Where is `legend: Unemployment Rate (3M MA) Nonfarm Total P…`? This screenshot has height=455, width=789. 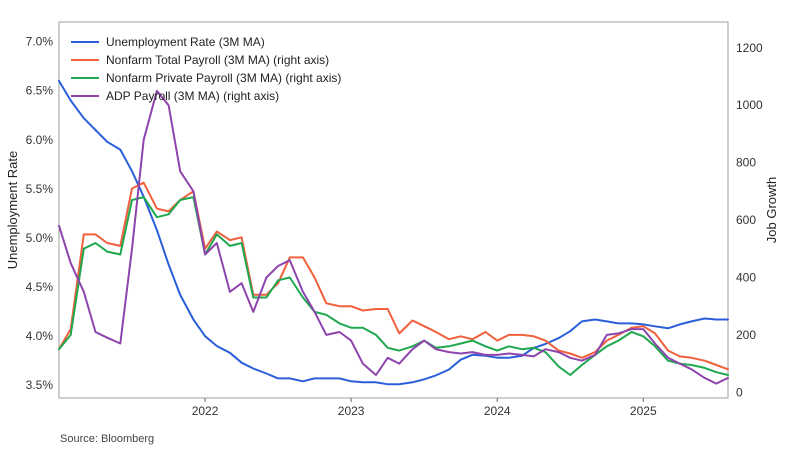 legend: Unemployment Rate (3M MA) Nonfarm Total P… is located at coordinates (206, 69).